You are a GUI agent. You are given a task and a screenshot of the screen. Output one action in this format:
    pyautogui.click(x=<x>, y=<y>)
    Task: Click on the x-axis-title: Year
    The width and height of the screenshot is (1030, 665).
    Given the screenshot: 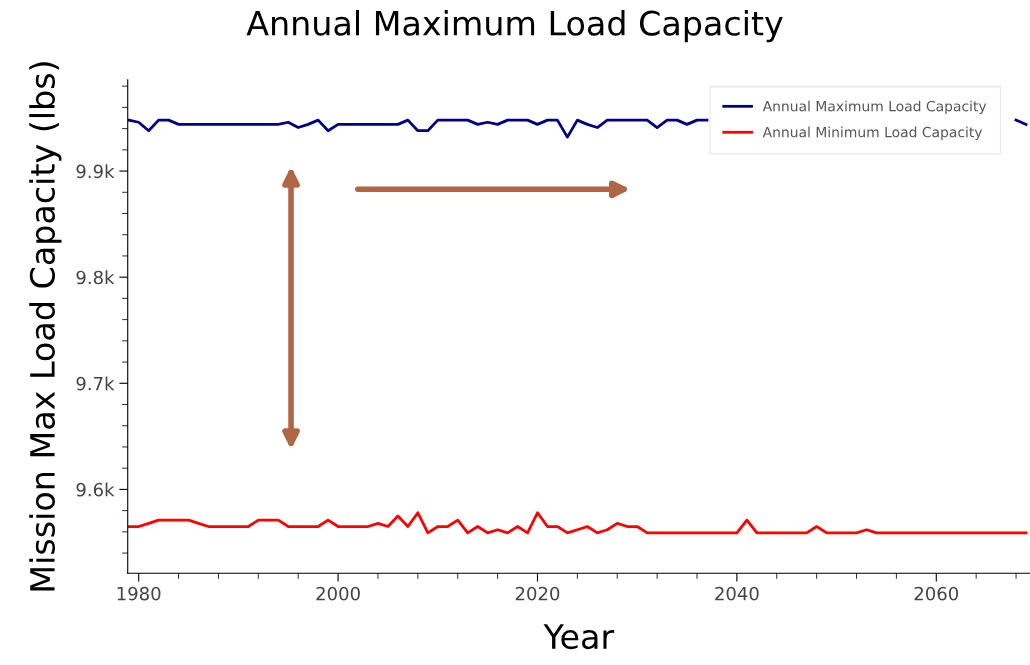 What is the action you would take?
    pyautogui.click(x=579, y=637)
    